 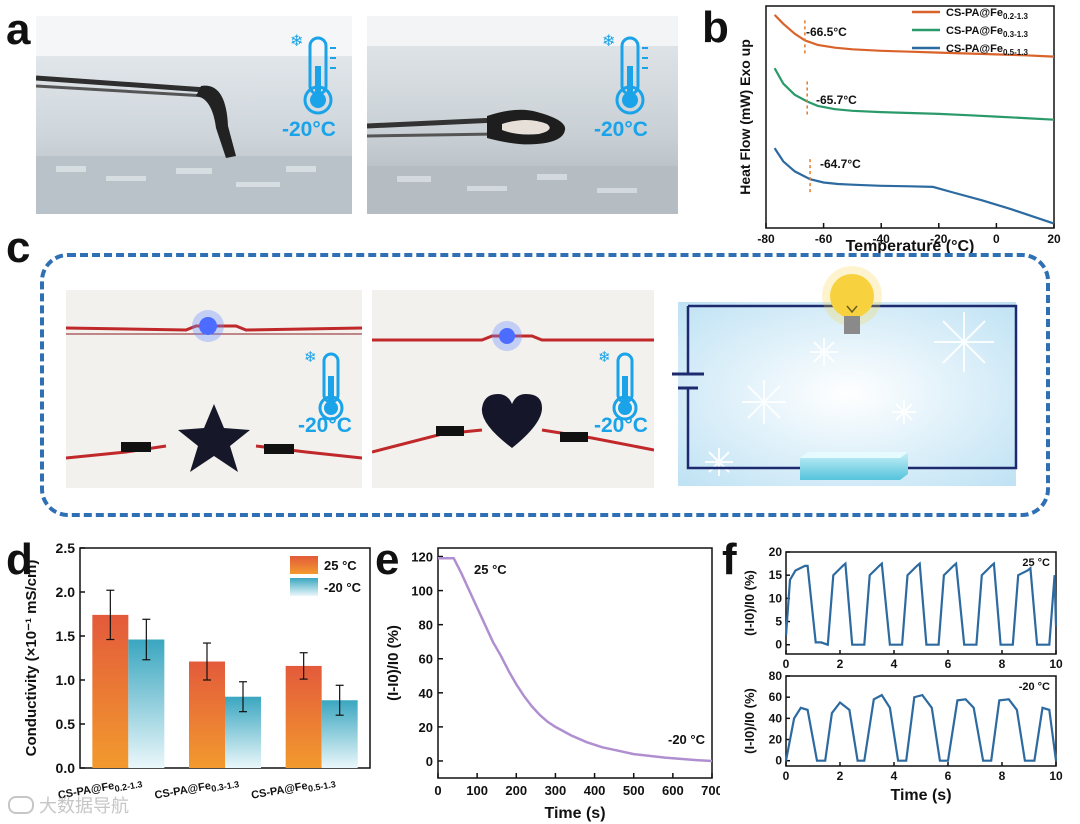 What do you see at coordinates (687, 739) in the screenshot?
I see `annotation-minus20c: -20 °C` at bounding box center [687, 739].